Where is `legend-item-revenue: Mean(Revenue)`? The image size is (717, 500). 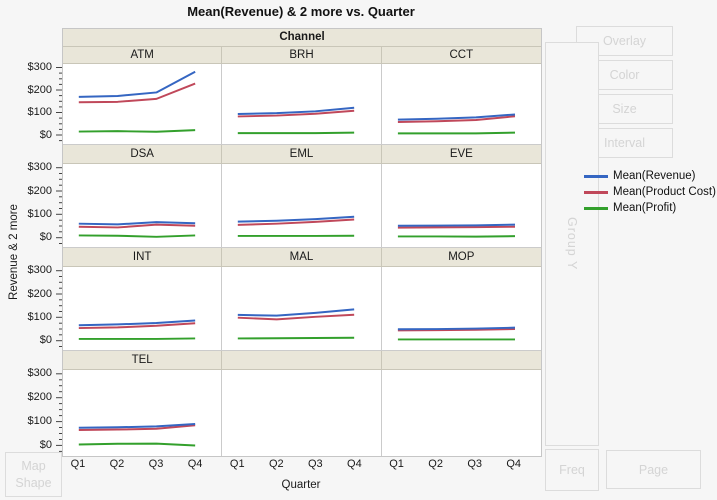
legend-item-revenue: Mean(Revenue) is located at coordinates (650, 176).